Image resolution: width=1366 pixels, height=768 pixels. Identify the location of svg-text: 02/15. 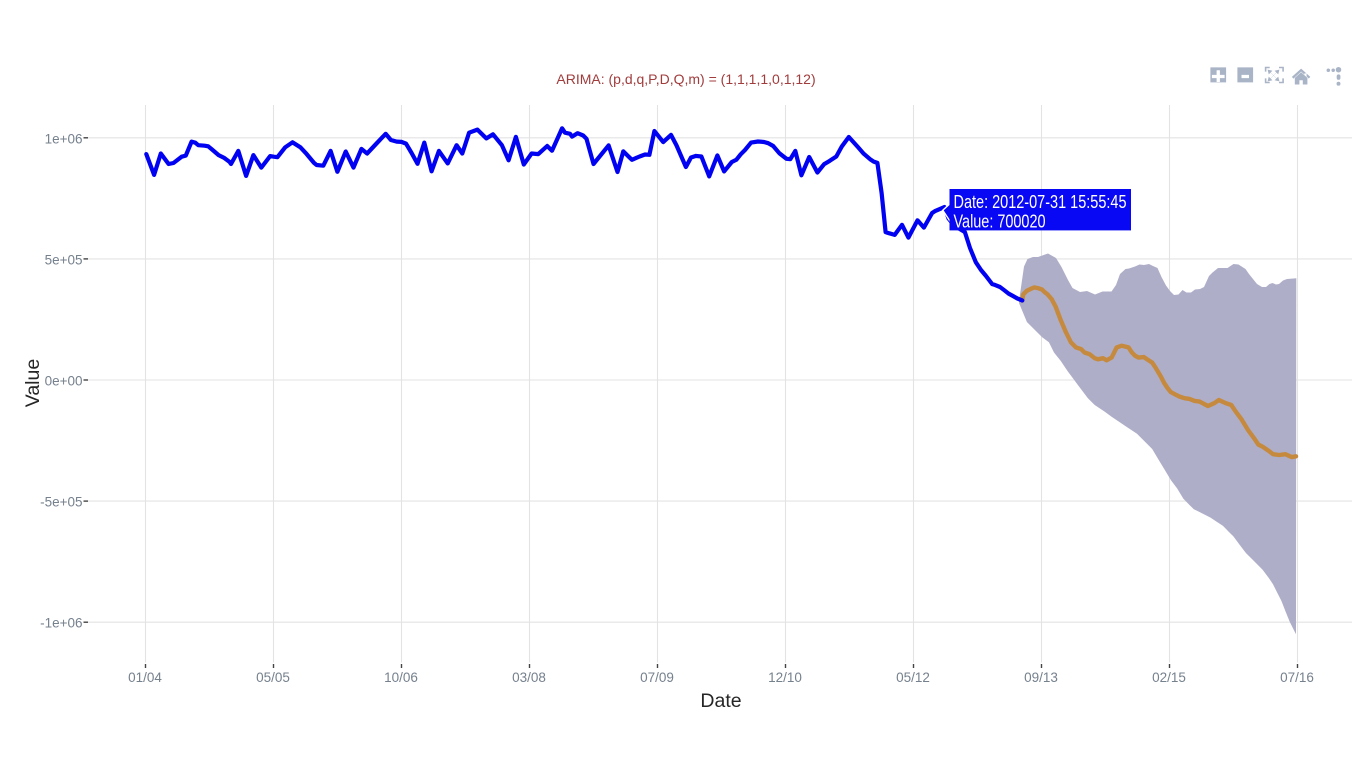
(1169, 677).